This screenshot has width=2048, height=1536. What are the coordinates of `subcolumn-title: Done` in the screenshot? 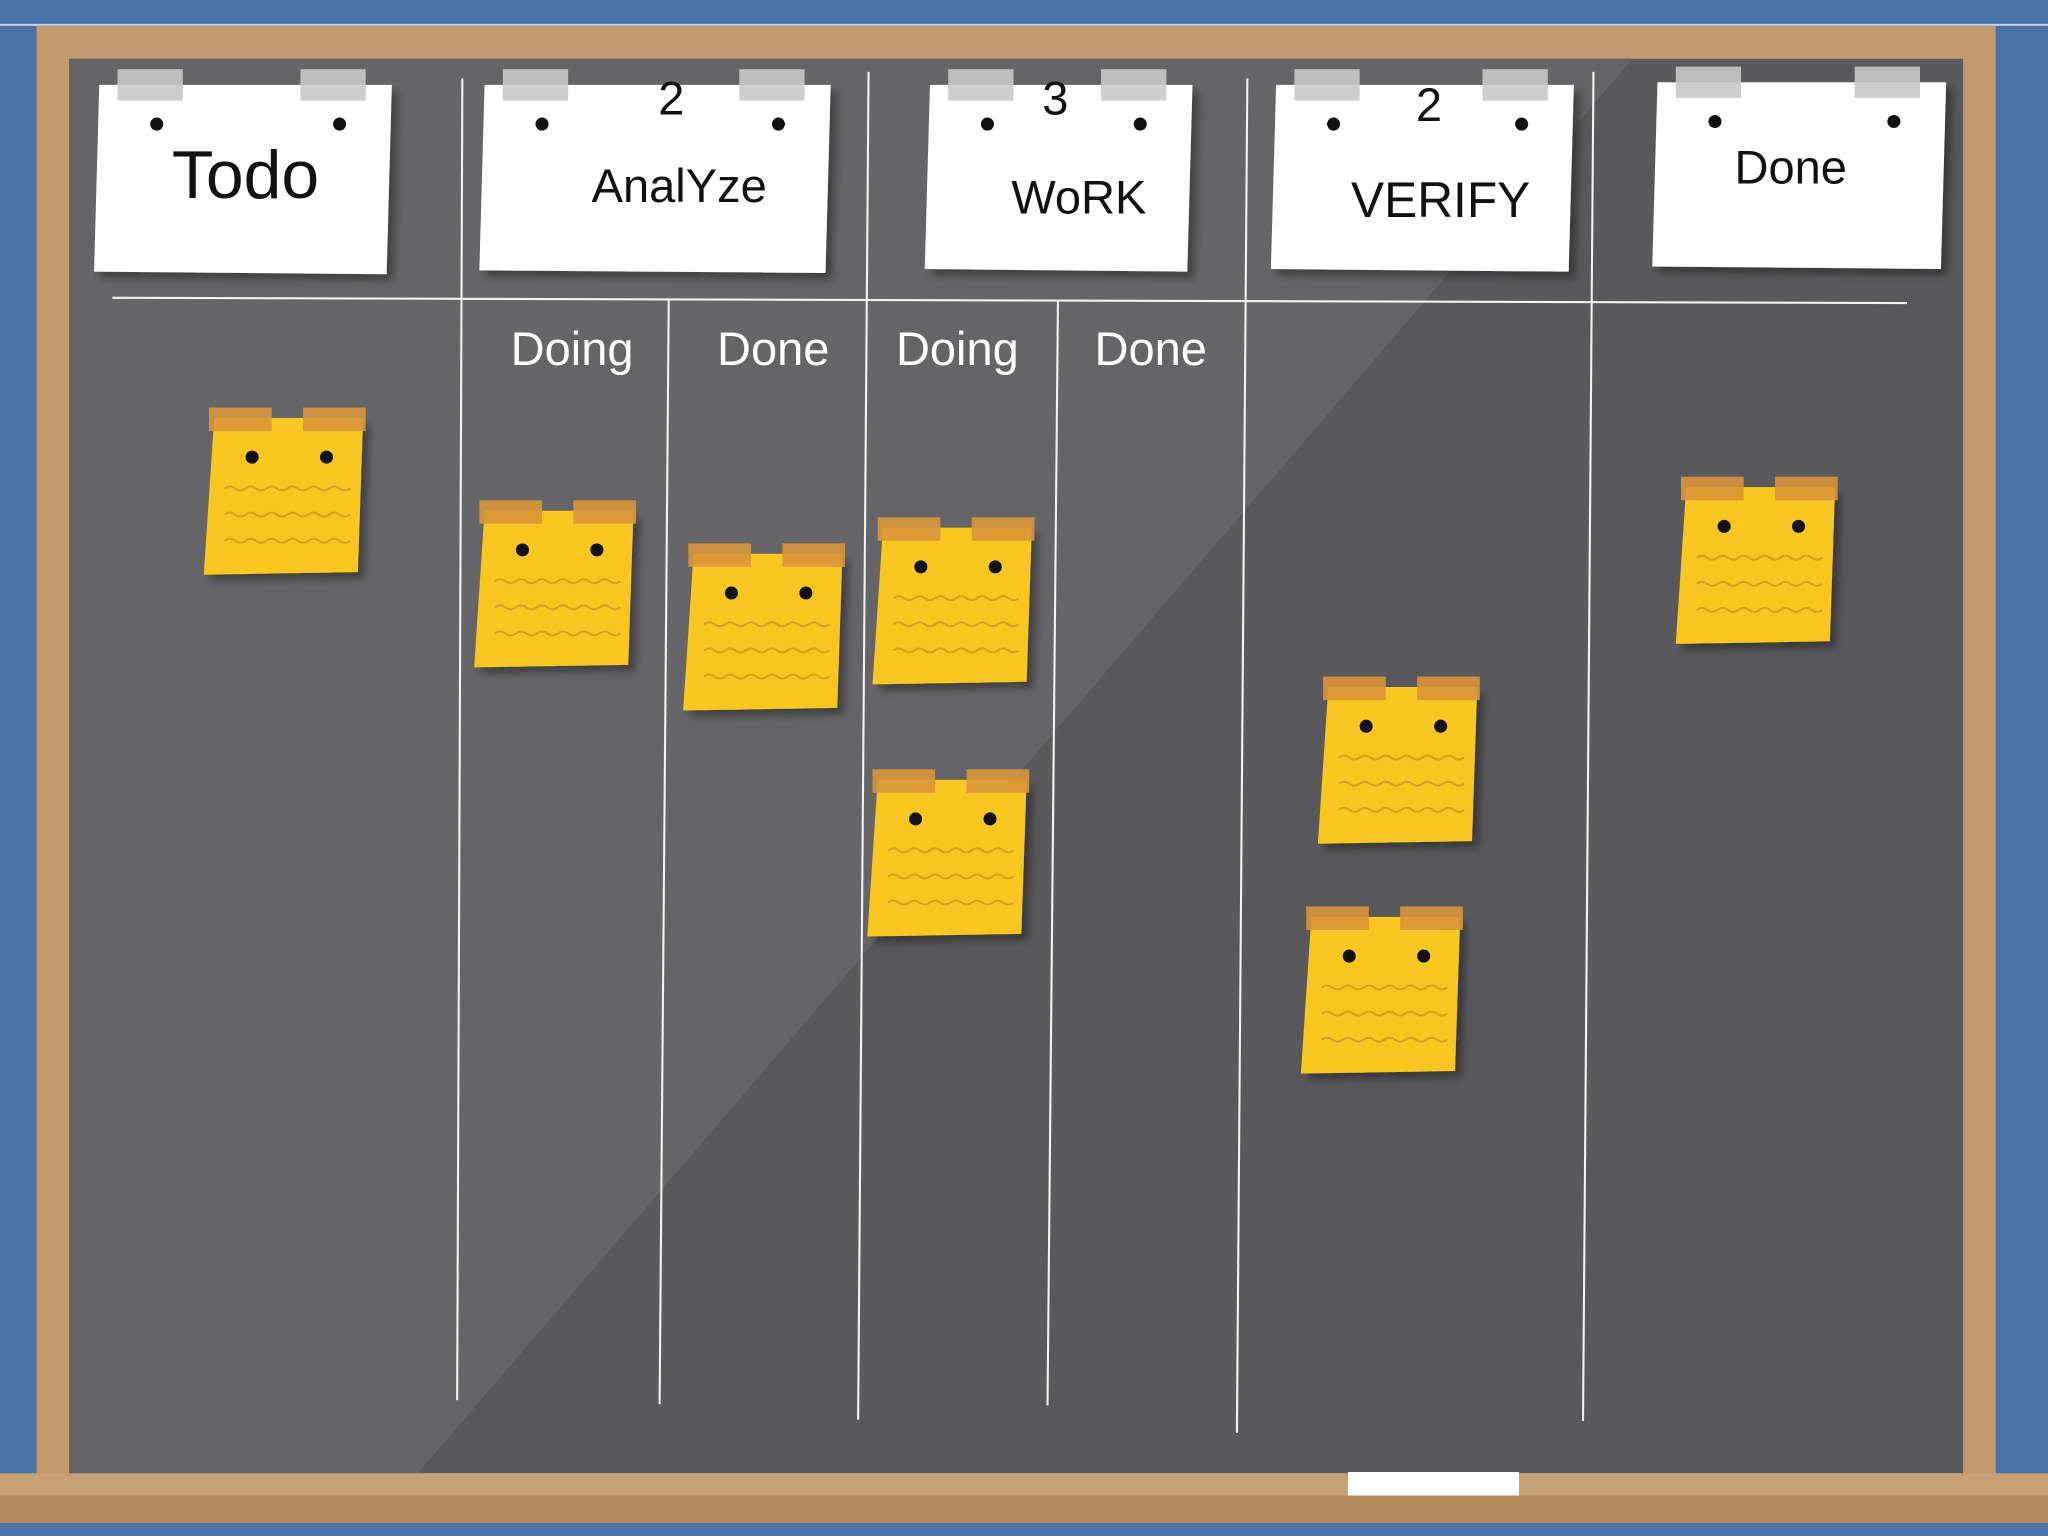 It's located at (773, 348).